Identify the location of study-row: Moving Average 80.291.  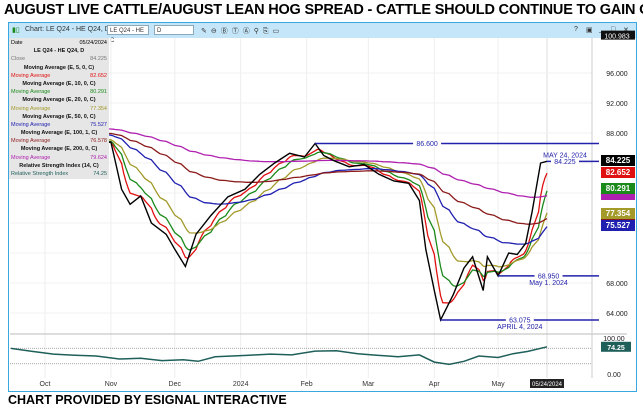
(59, 92).